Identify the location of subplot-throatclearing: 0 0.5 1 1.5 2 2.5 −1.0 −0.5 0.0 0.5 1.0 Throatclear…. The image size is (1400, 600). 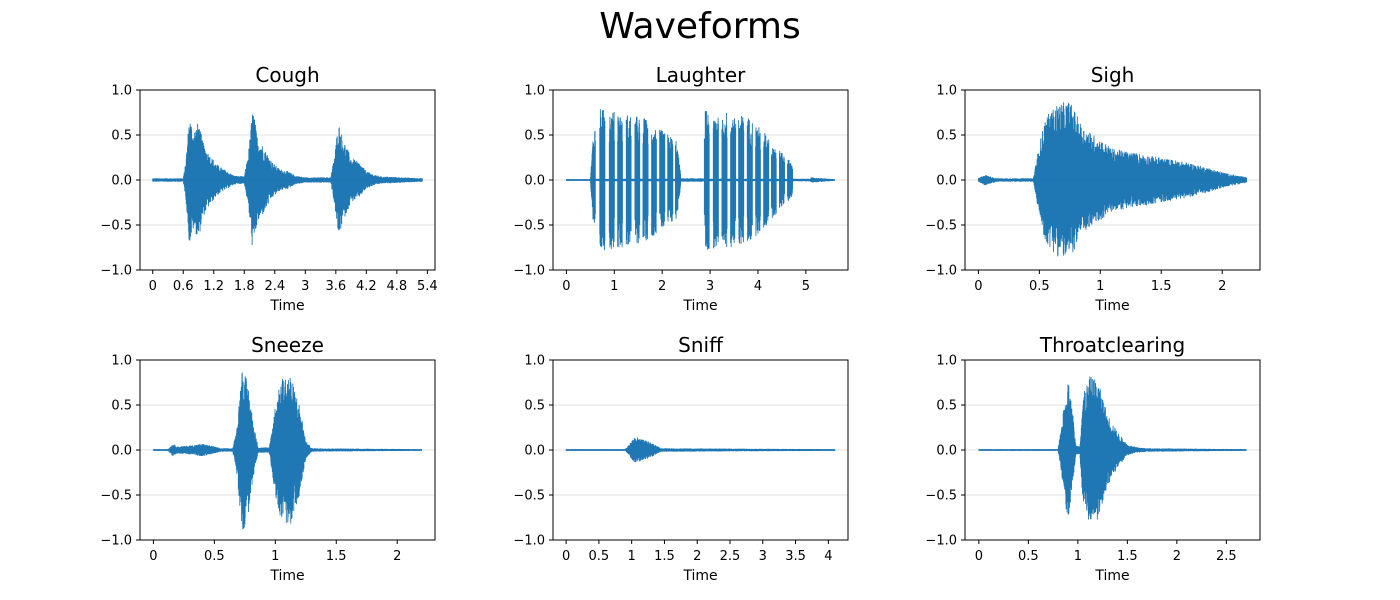
(1093, 458).